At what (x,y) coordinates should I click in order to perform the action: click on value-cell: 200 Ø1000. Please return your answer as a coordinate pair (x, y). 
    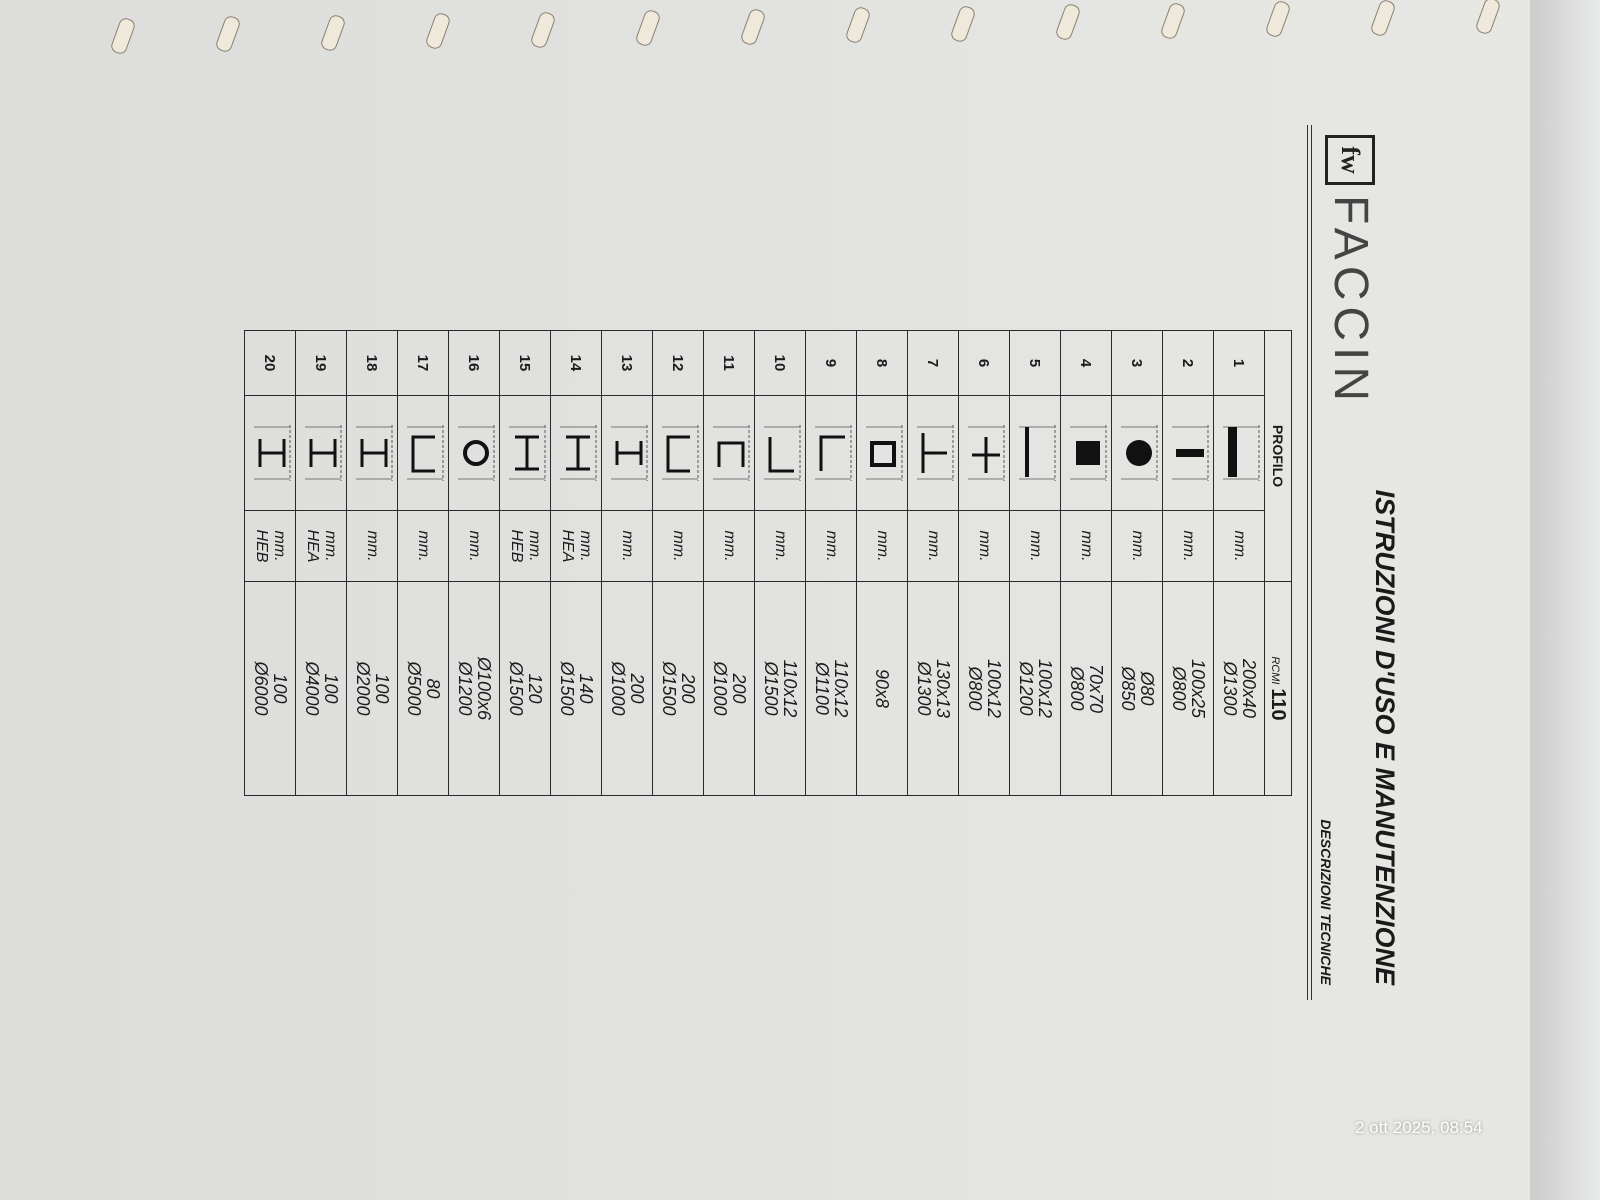
    Looking at the image, I should click on (729, 688).